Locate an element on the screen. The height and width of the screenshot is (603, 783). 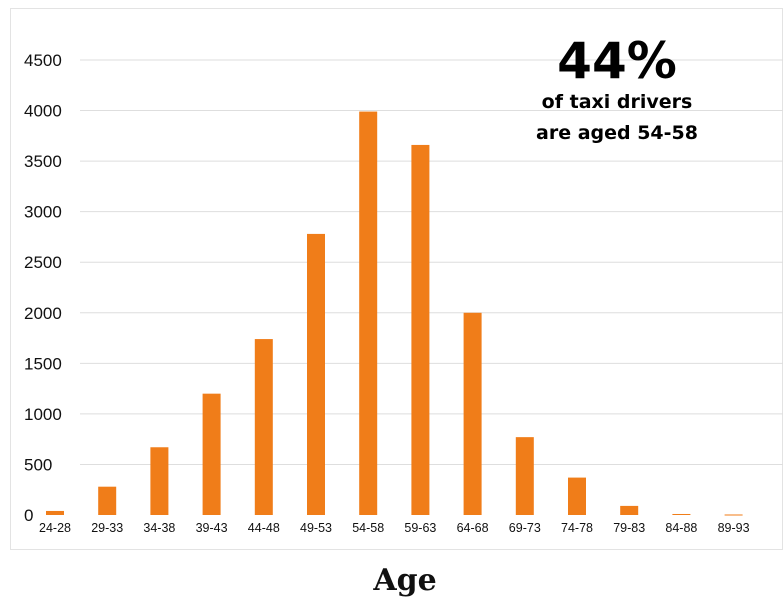
x-tick-label: 29-33 is located at coordinates (107, 528).